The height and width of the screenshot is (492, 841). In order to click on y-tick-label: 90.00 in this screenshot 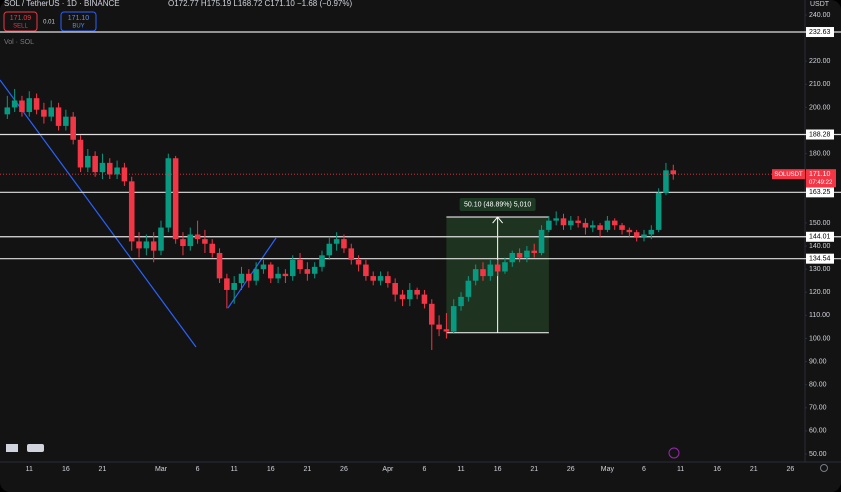, I will do `click(818, 361)`.